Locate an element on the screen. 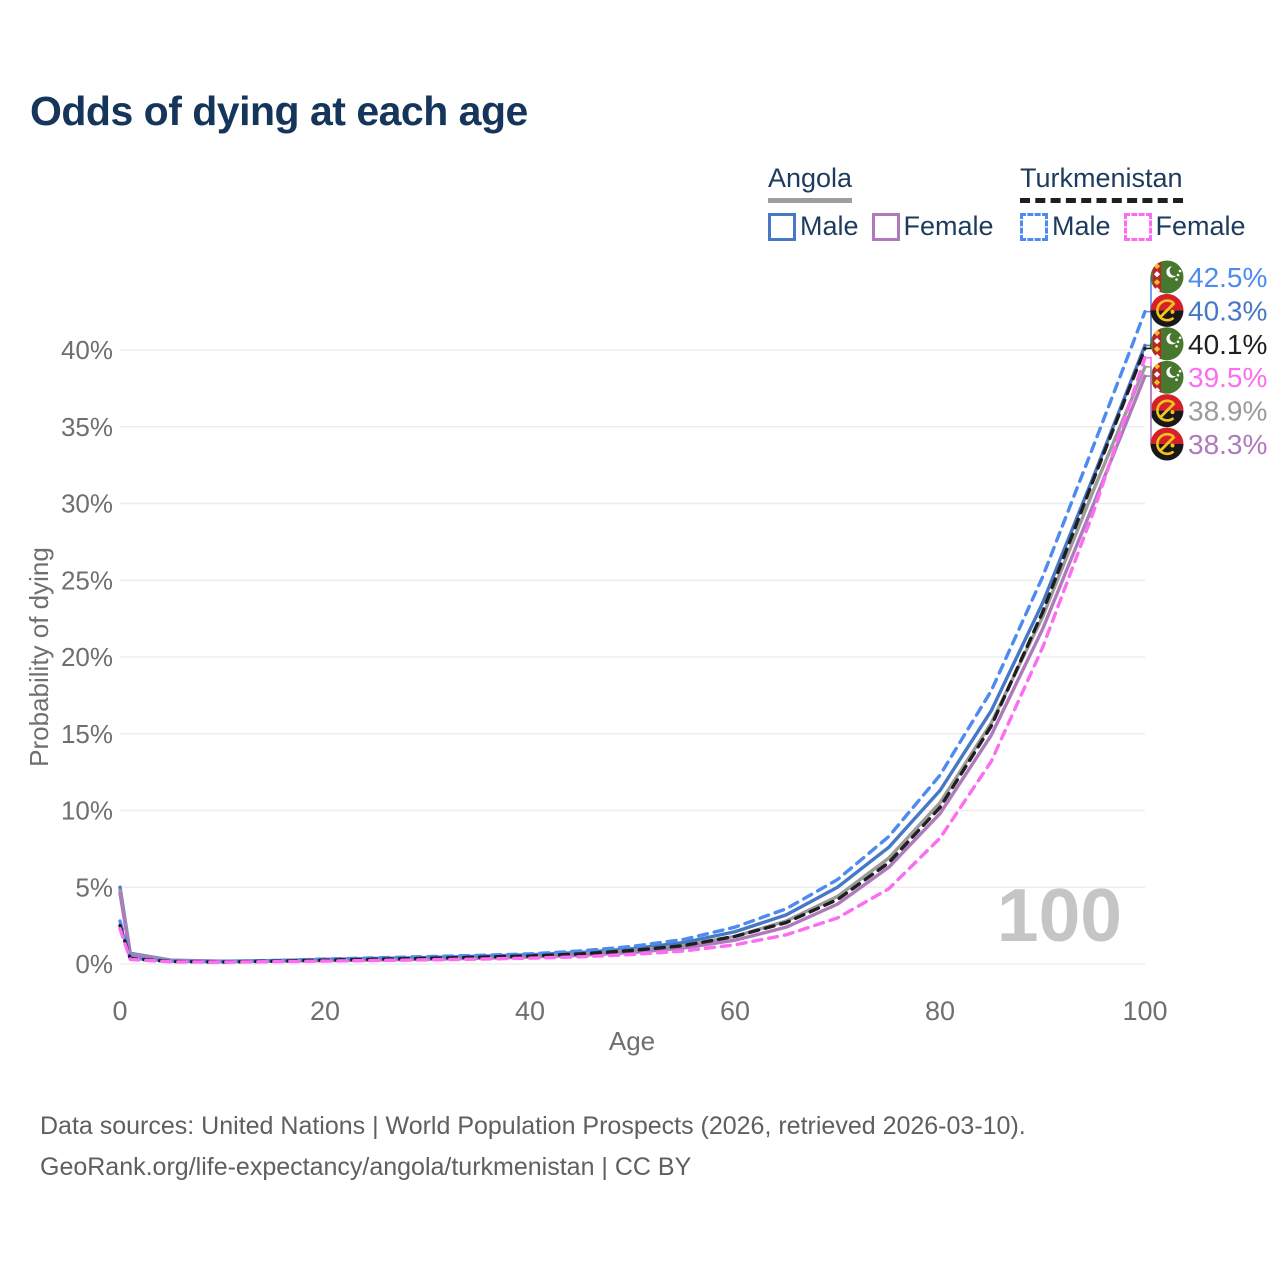 The width and height of the screenshot is (1280, 1280). y-tick-label: 25% is located at coordinates (87, 580).